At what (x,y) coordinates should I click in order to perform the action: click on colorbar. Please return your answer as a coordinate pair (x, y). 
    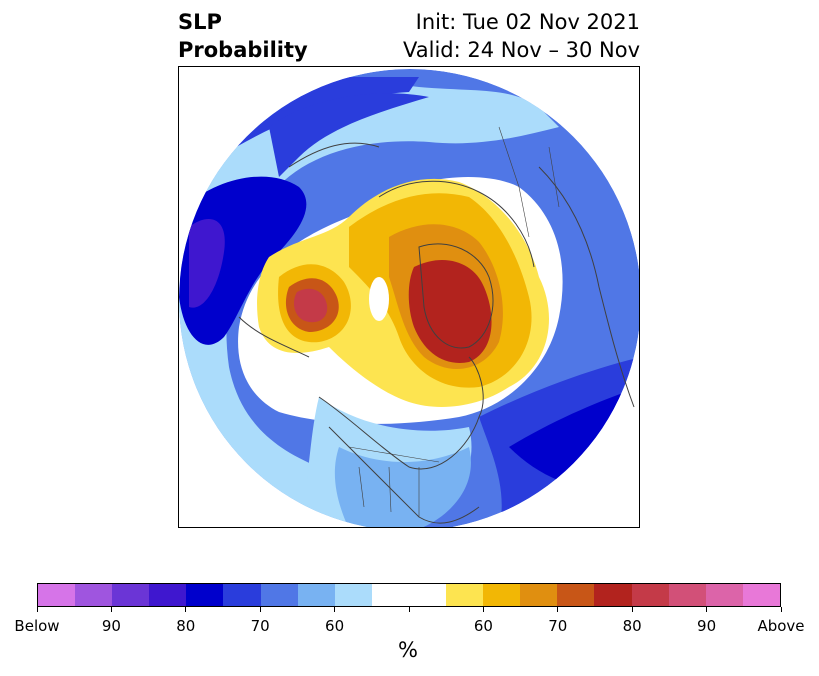
    Looking at the image, I should click on (409, 595).